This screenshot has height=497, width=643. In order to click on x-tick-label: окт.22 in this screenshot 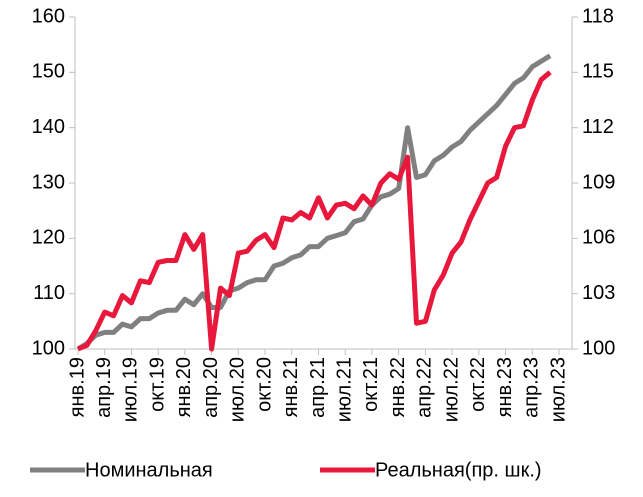, I will do `click(478, 384)`.